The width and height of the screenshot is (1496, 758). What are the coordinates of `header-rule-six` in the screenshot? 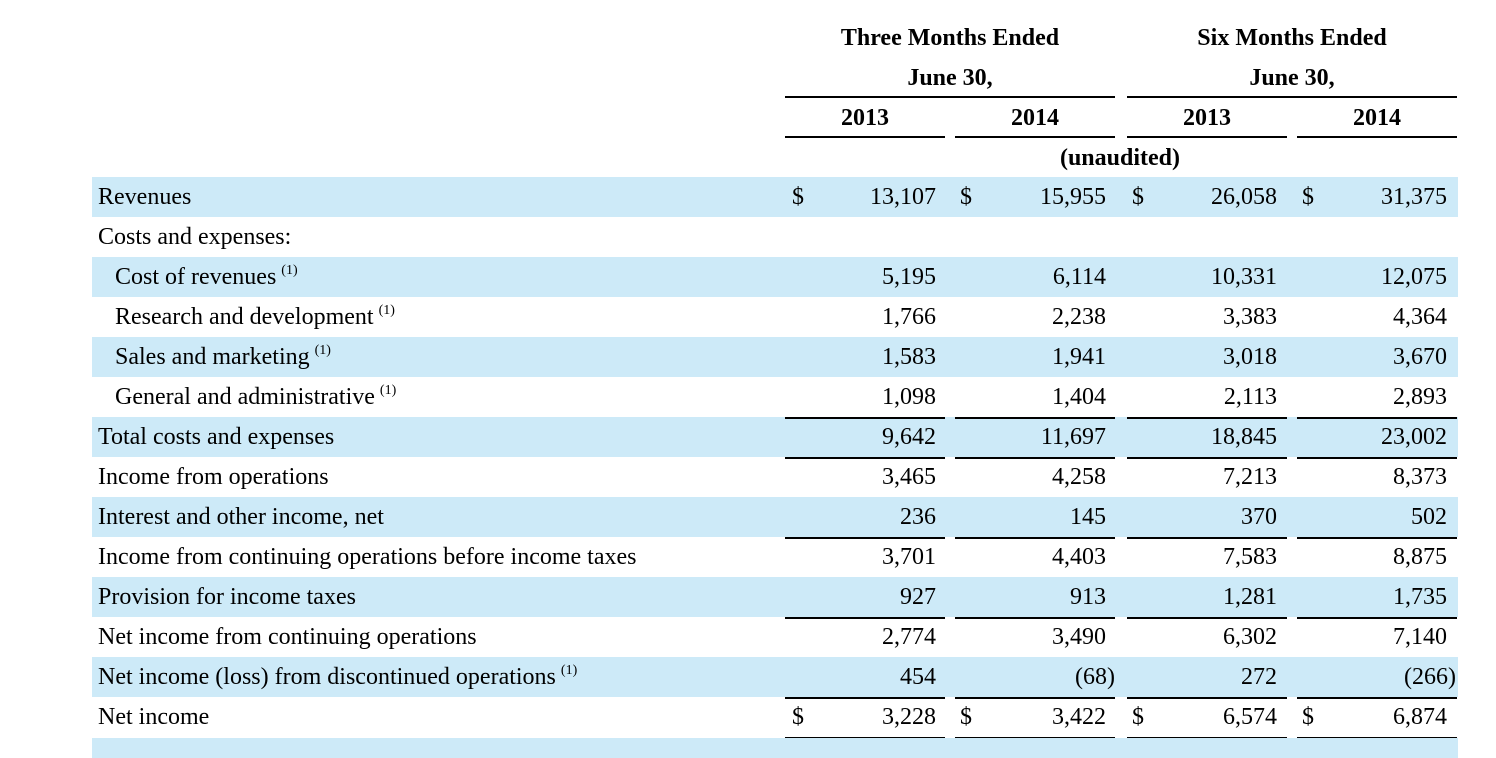 It's located at (1292, 97).